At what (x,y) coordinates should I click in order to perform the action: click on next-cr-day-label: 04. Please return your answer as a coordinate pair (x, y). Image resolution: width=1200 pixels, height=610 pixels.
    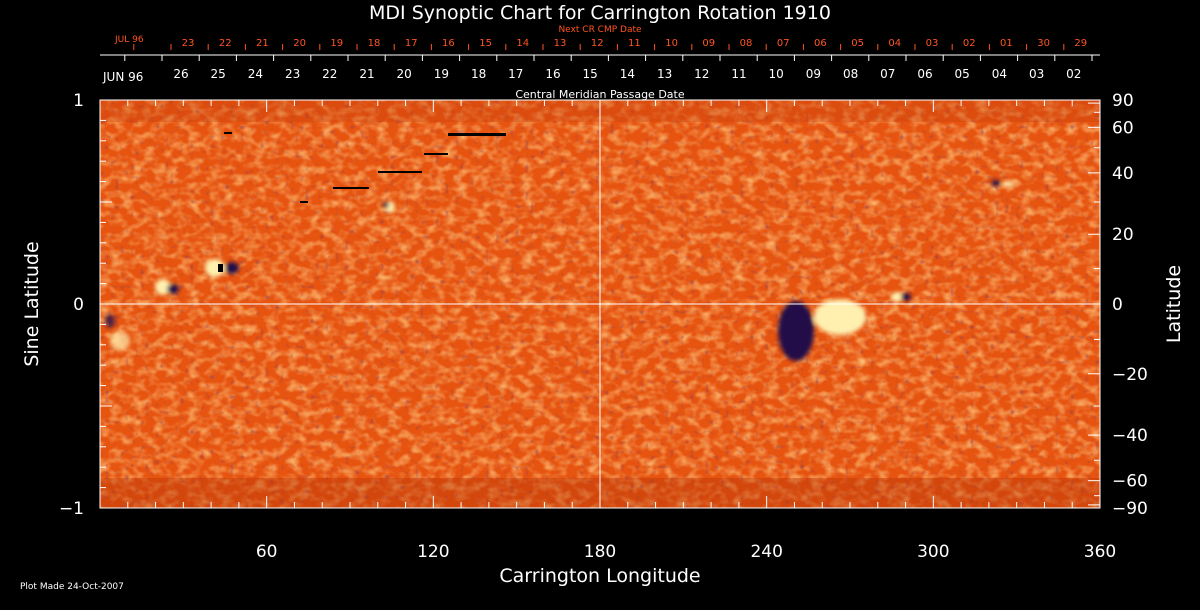
    Looking at the image, I should click on (894, 43).